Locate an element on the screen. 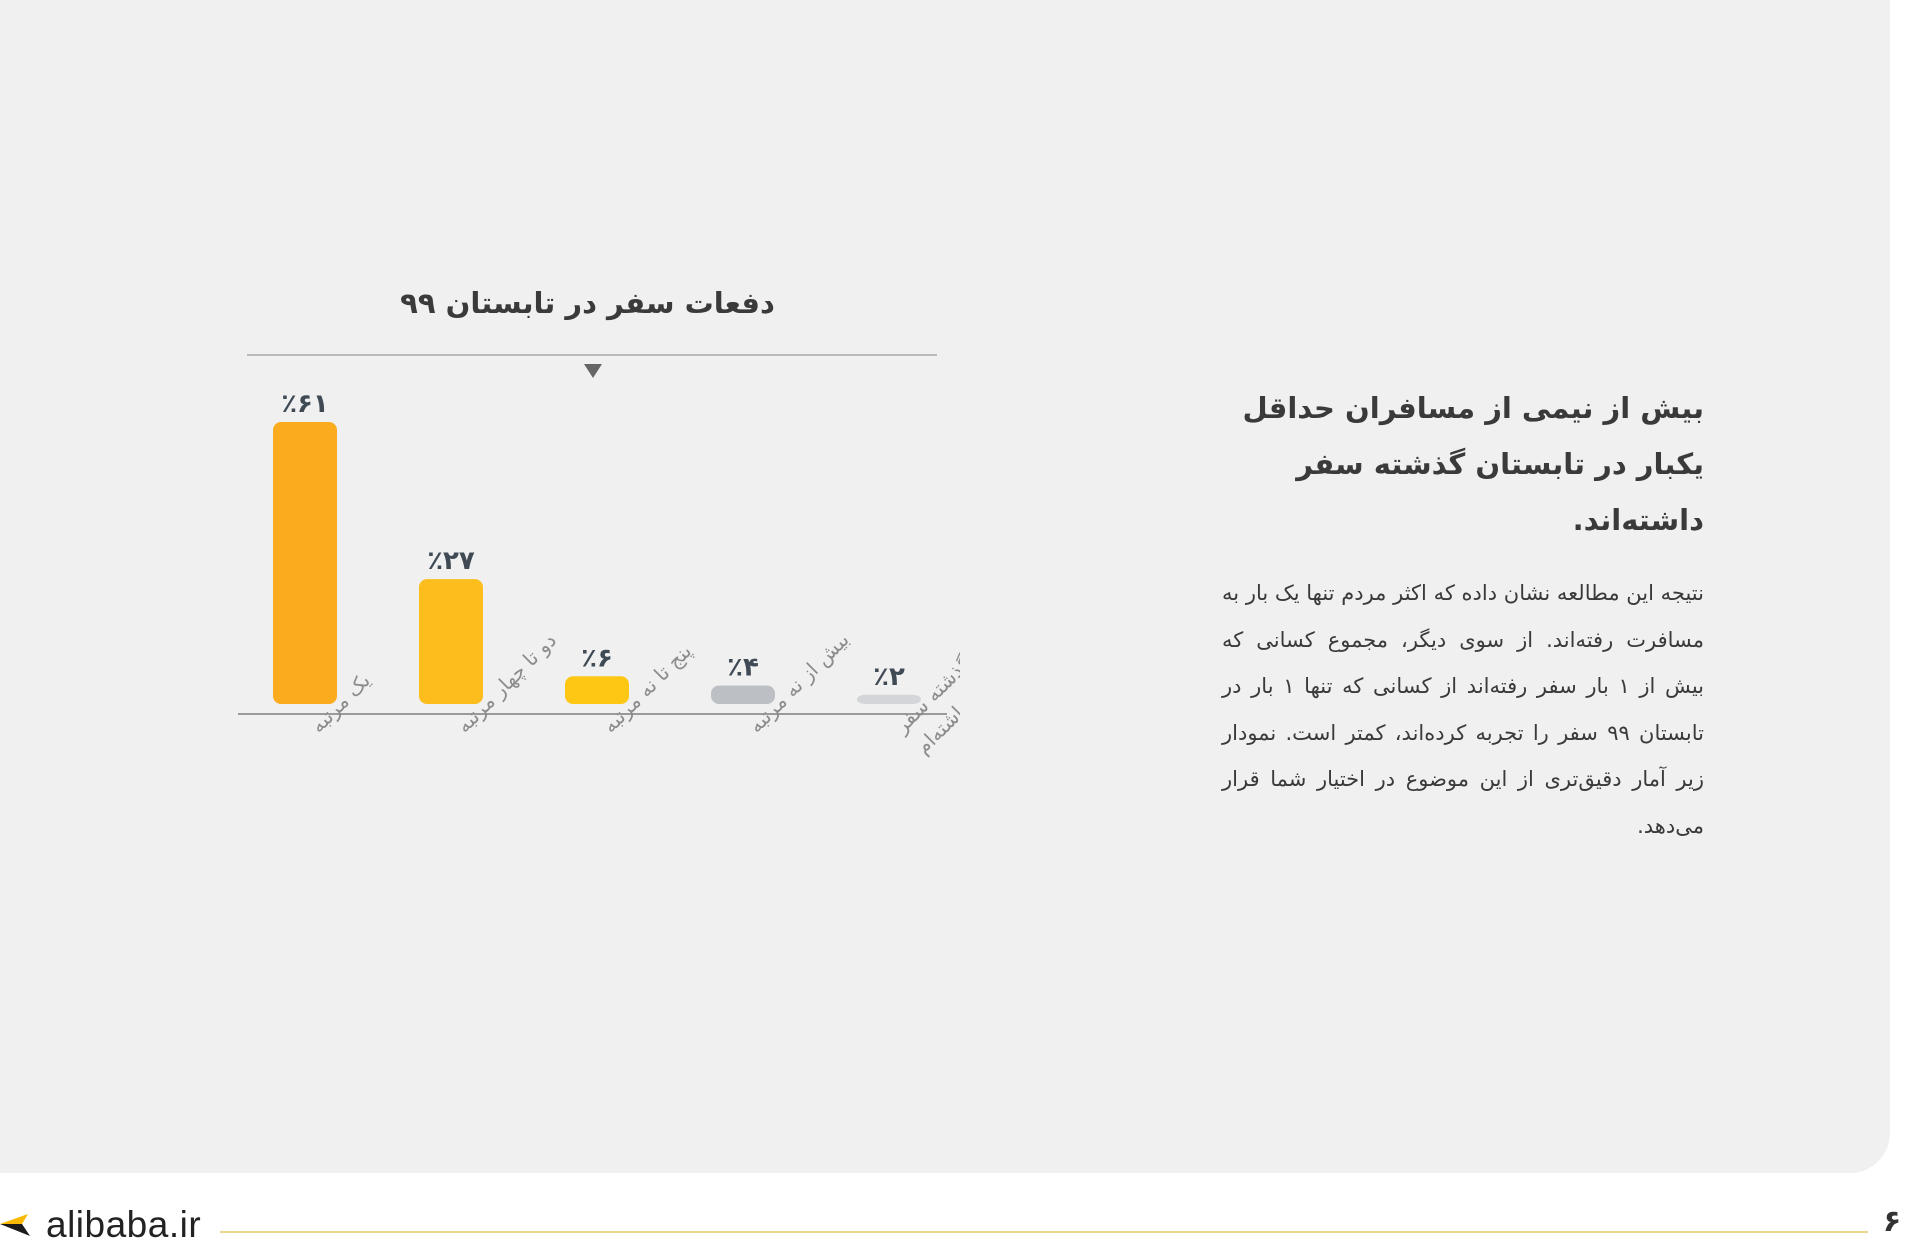 This screenshot has height=1249, width=1920. bar-value-label: ٪۴ is located at coordinates (743, 668).